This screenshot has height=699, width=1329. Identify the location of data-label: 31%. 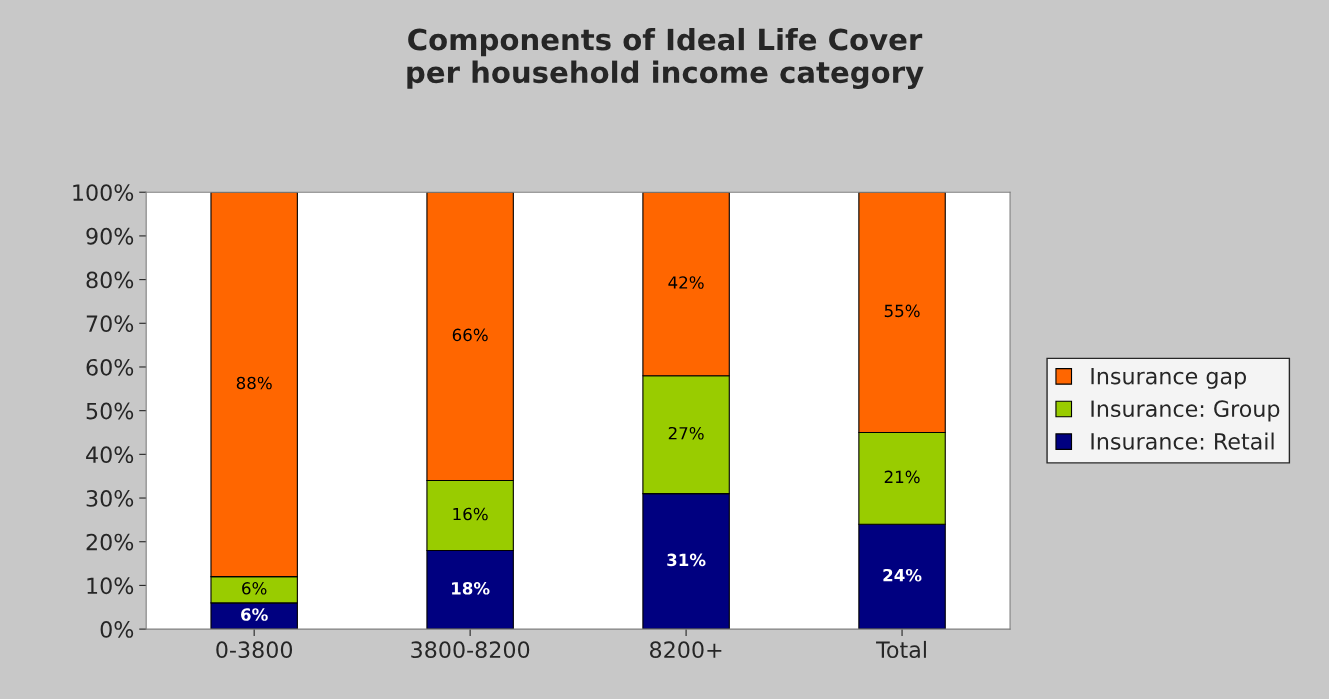
(686, 560).